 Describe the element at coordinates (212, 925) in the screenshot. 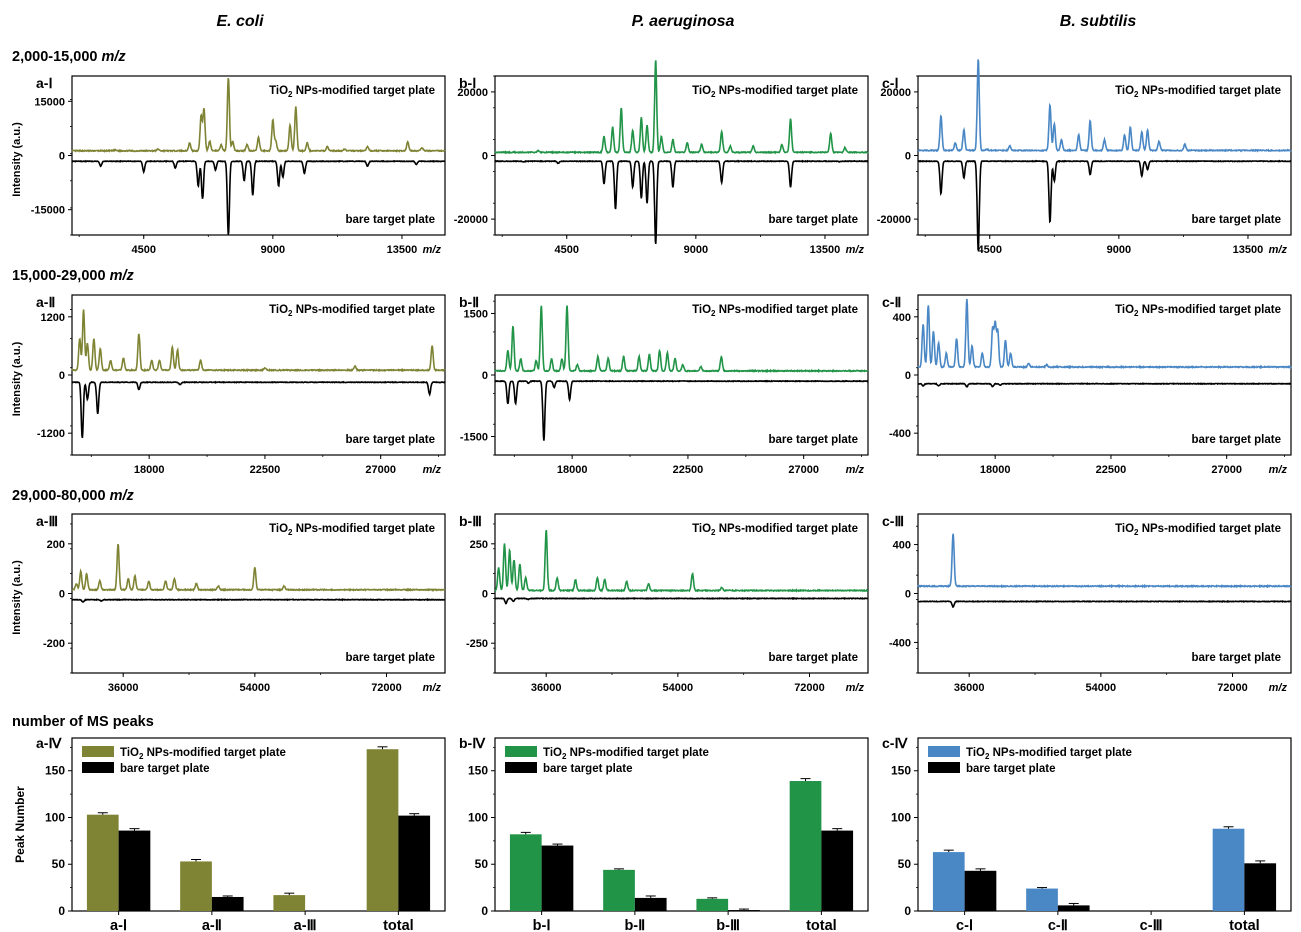

I see `x-tick-label: a-Ⅱ` at that location.